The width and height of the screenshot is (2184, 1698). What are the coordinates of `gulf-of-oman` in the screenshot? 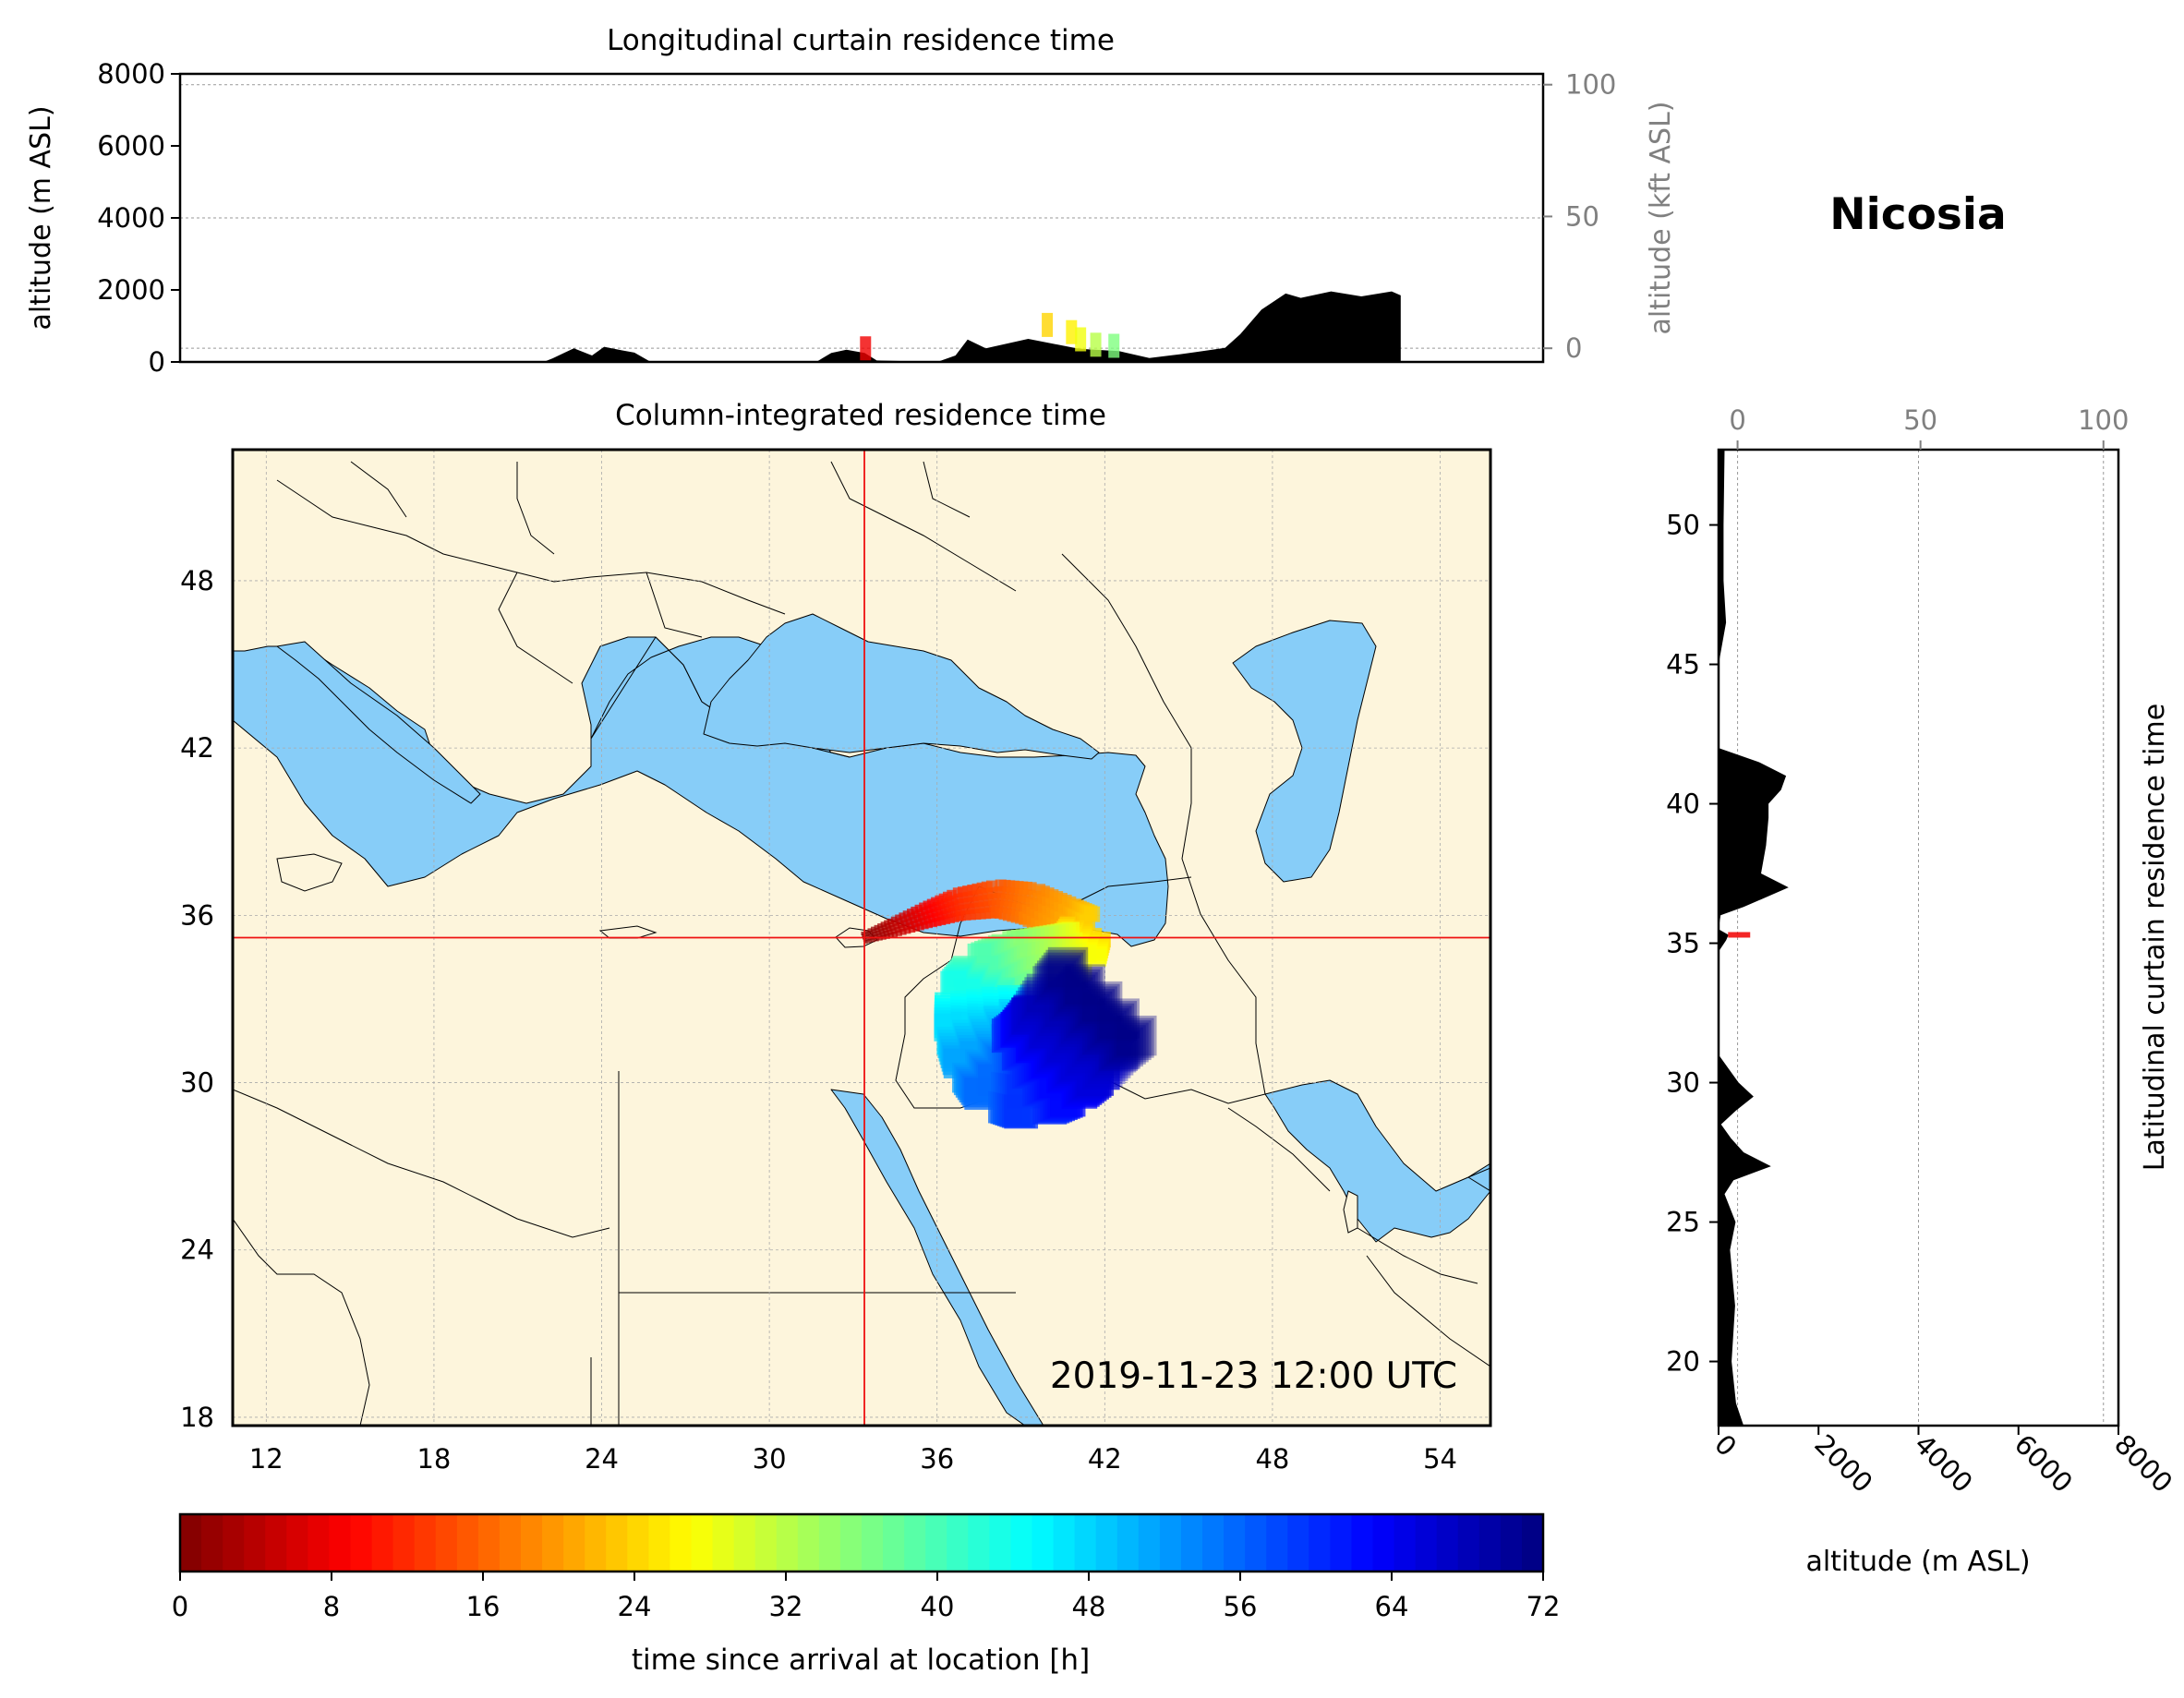 It's located at (1478, 1179).